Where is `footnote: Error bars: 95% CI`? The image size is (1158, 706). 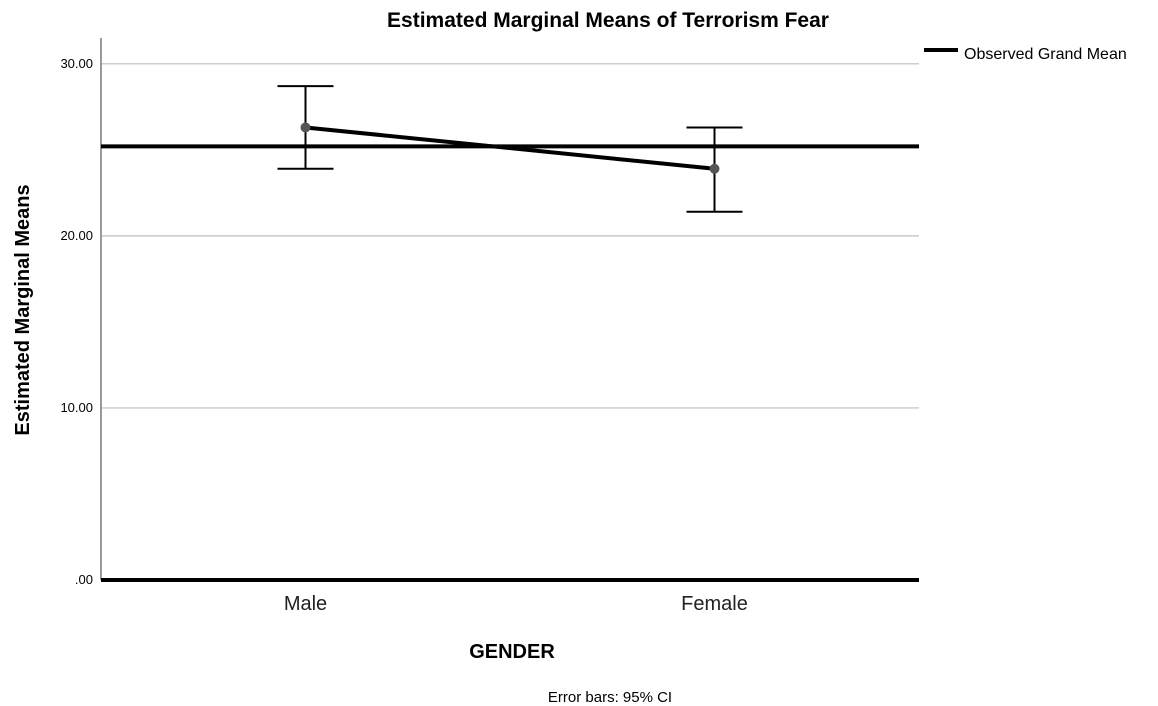
footnote: Error bars: 95% CI is located at coordinates (610, 697).